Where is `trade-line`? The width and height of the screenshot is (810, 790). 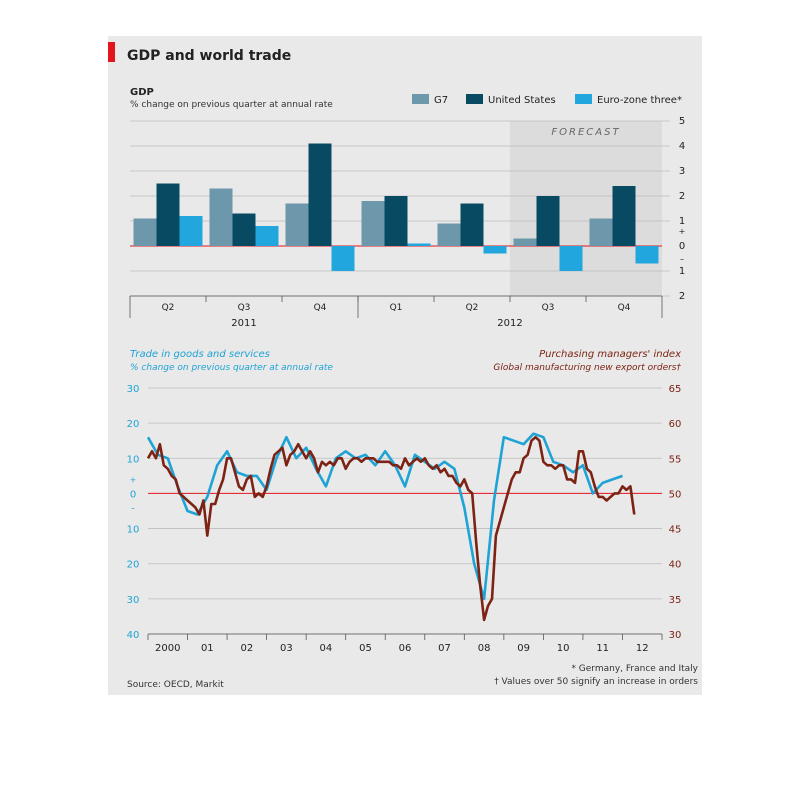
trade-line is located at coordinates (384, 516).